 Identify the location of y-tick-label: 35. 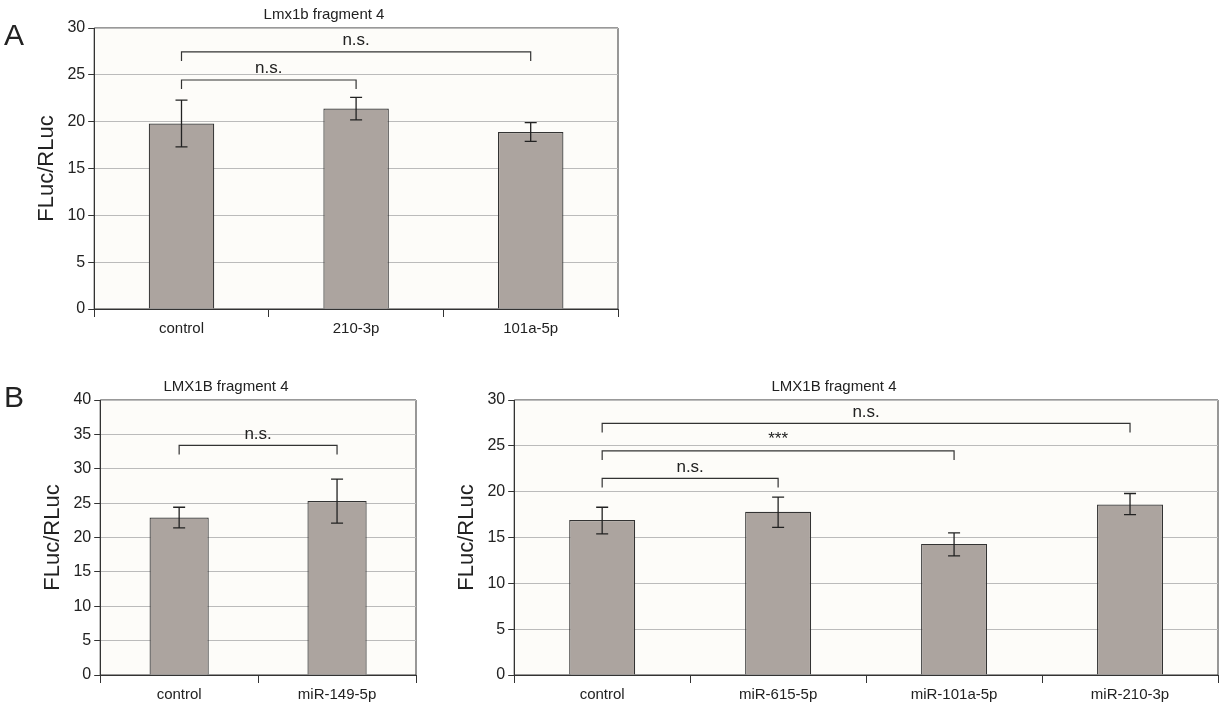
(82, 433).